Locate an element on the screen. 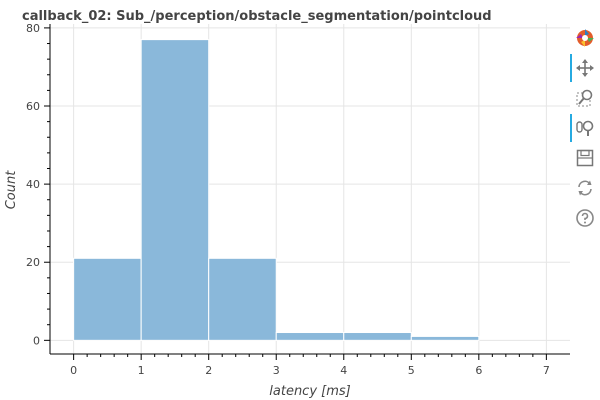 This screenshot has height=400, width=600. box-zoom-icon is located at coordinates (584, 98).